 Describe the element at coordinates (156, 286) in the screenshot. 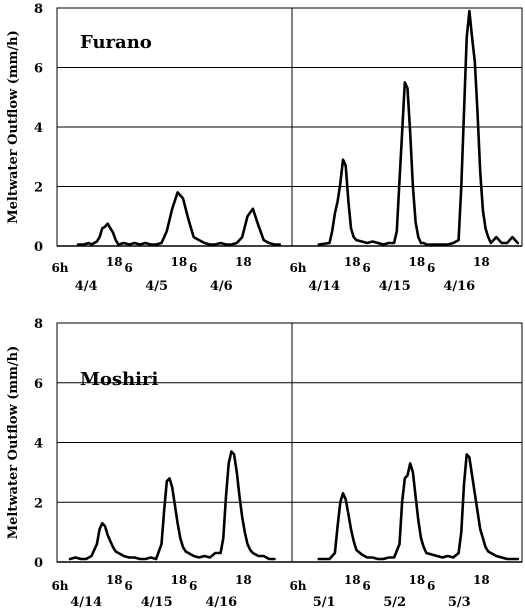

I see `x-date-label: 4/5` at that location.